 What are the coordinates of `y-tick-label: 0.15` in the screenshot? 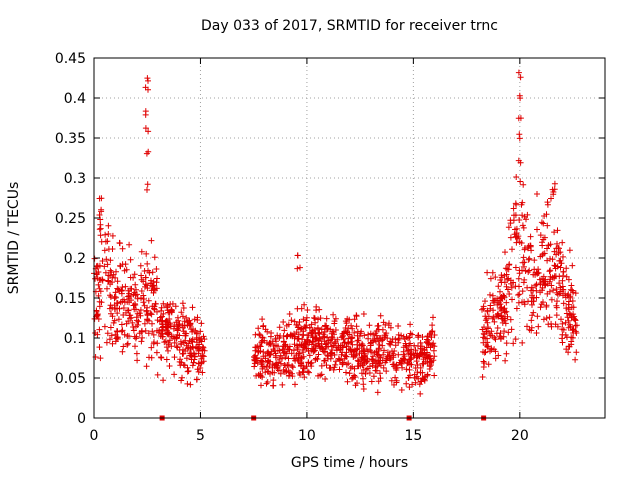 It's located at (70, 299).